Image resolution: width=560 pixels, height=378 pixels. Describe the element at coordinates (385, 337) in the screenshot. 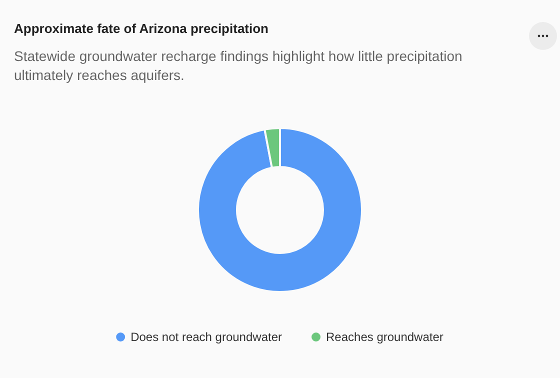

I see `legend-label: Reaches groundwater` at that location.